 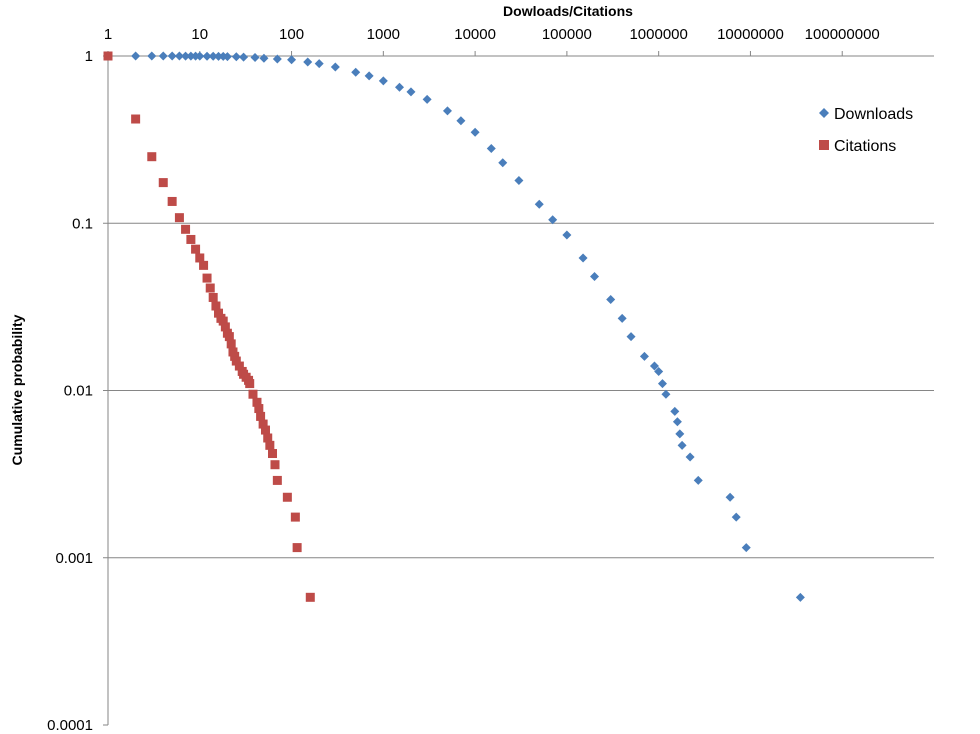 I want to click on y-tick-label: 0.1, so click(x=82, y=223).